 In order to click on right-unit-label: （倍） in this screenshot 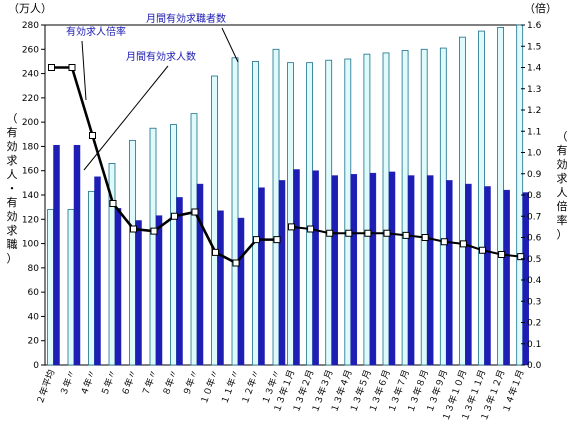, I will do `click(540, 8)`.